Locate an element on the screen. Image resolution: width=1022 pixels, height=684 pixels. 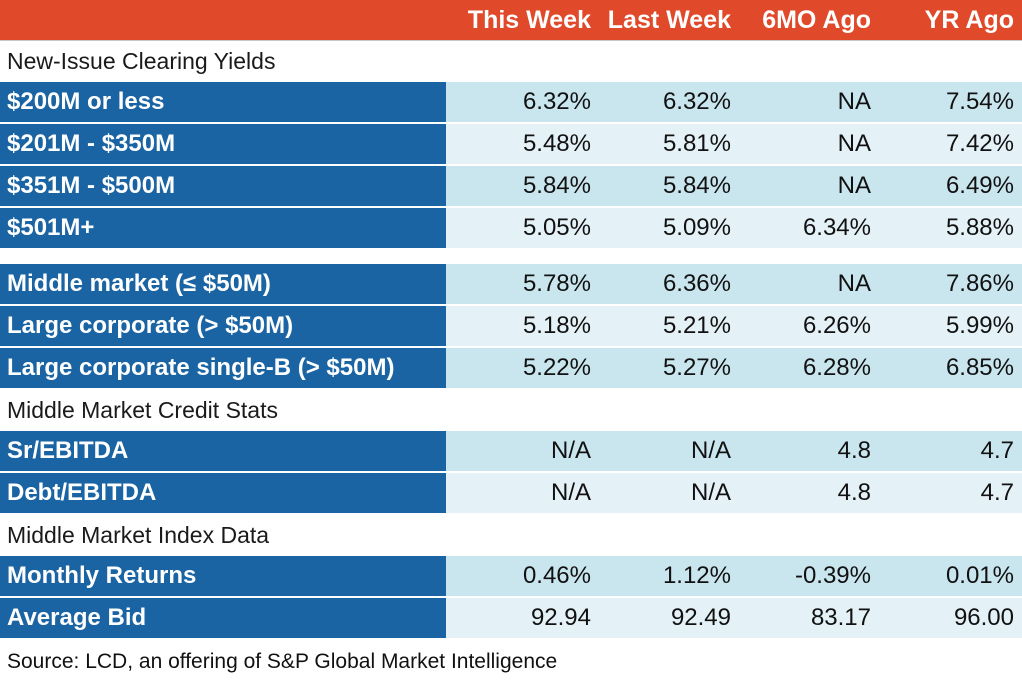
section-title-clearing: New-Issue Clearing Yields is located at coordinates (511, 61).